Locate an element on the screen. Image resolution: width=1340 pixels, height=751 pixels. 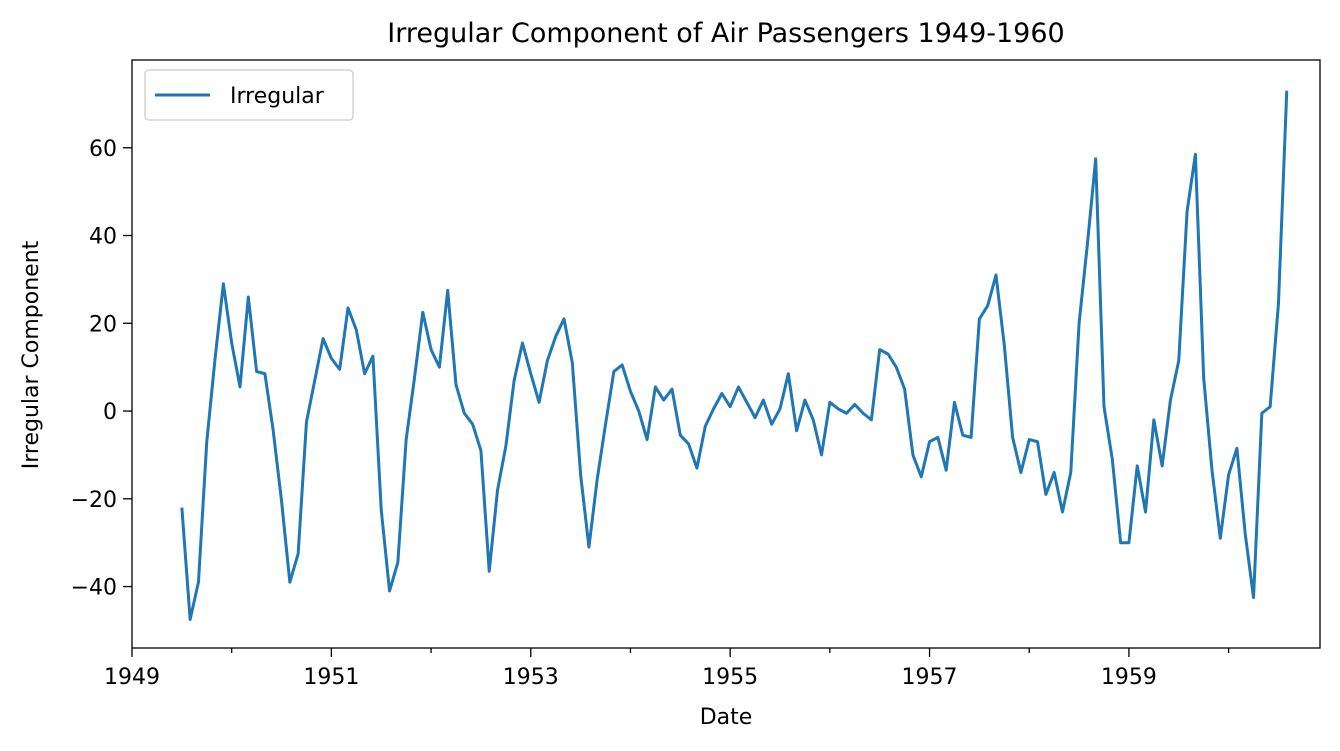
y-tick-label: 20 is located at coordinates (103, 324).